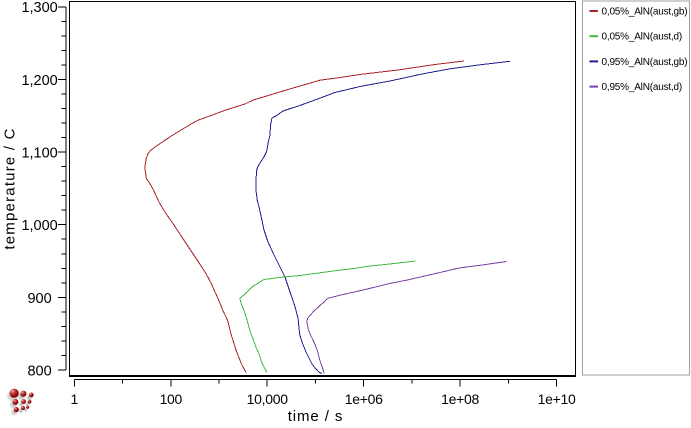 The image size is (691, 428). Describe the element at coordinates (39, 8) in the screenshot. I see `svg-text: 1,300` at that location.